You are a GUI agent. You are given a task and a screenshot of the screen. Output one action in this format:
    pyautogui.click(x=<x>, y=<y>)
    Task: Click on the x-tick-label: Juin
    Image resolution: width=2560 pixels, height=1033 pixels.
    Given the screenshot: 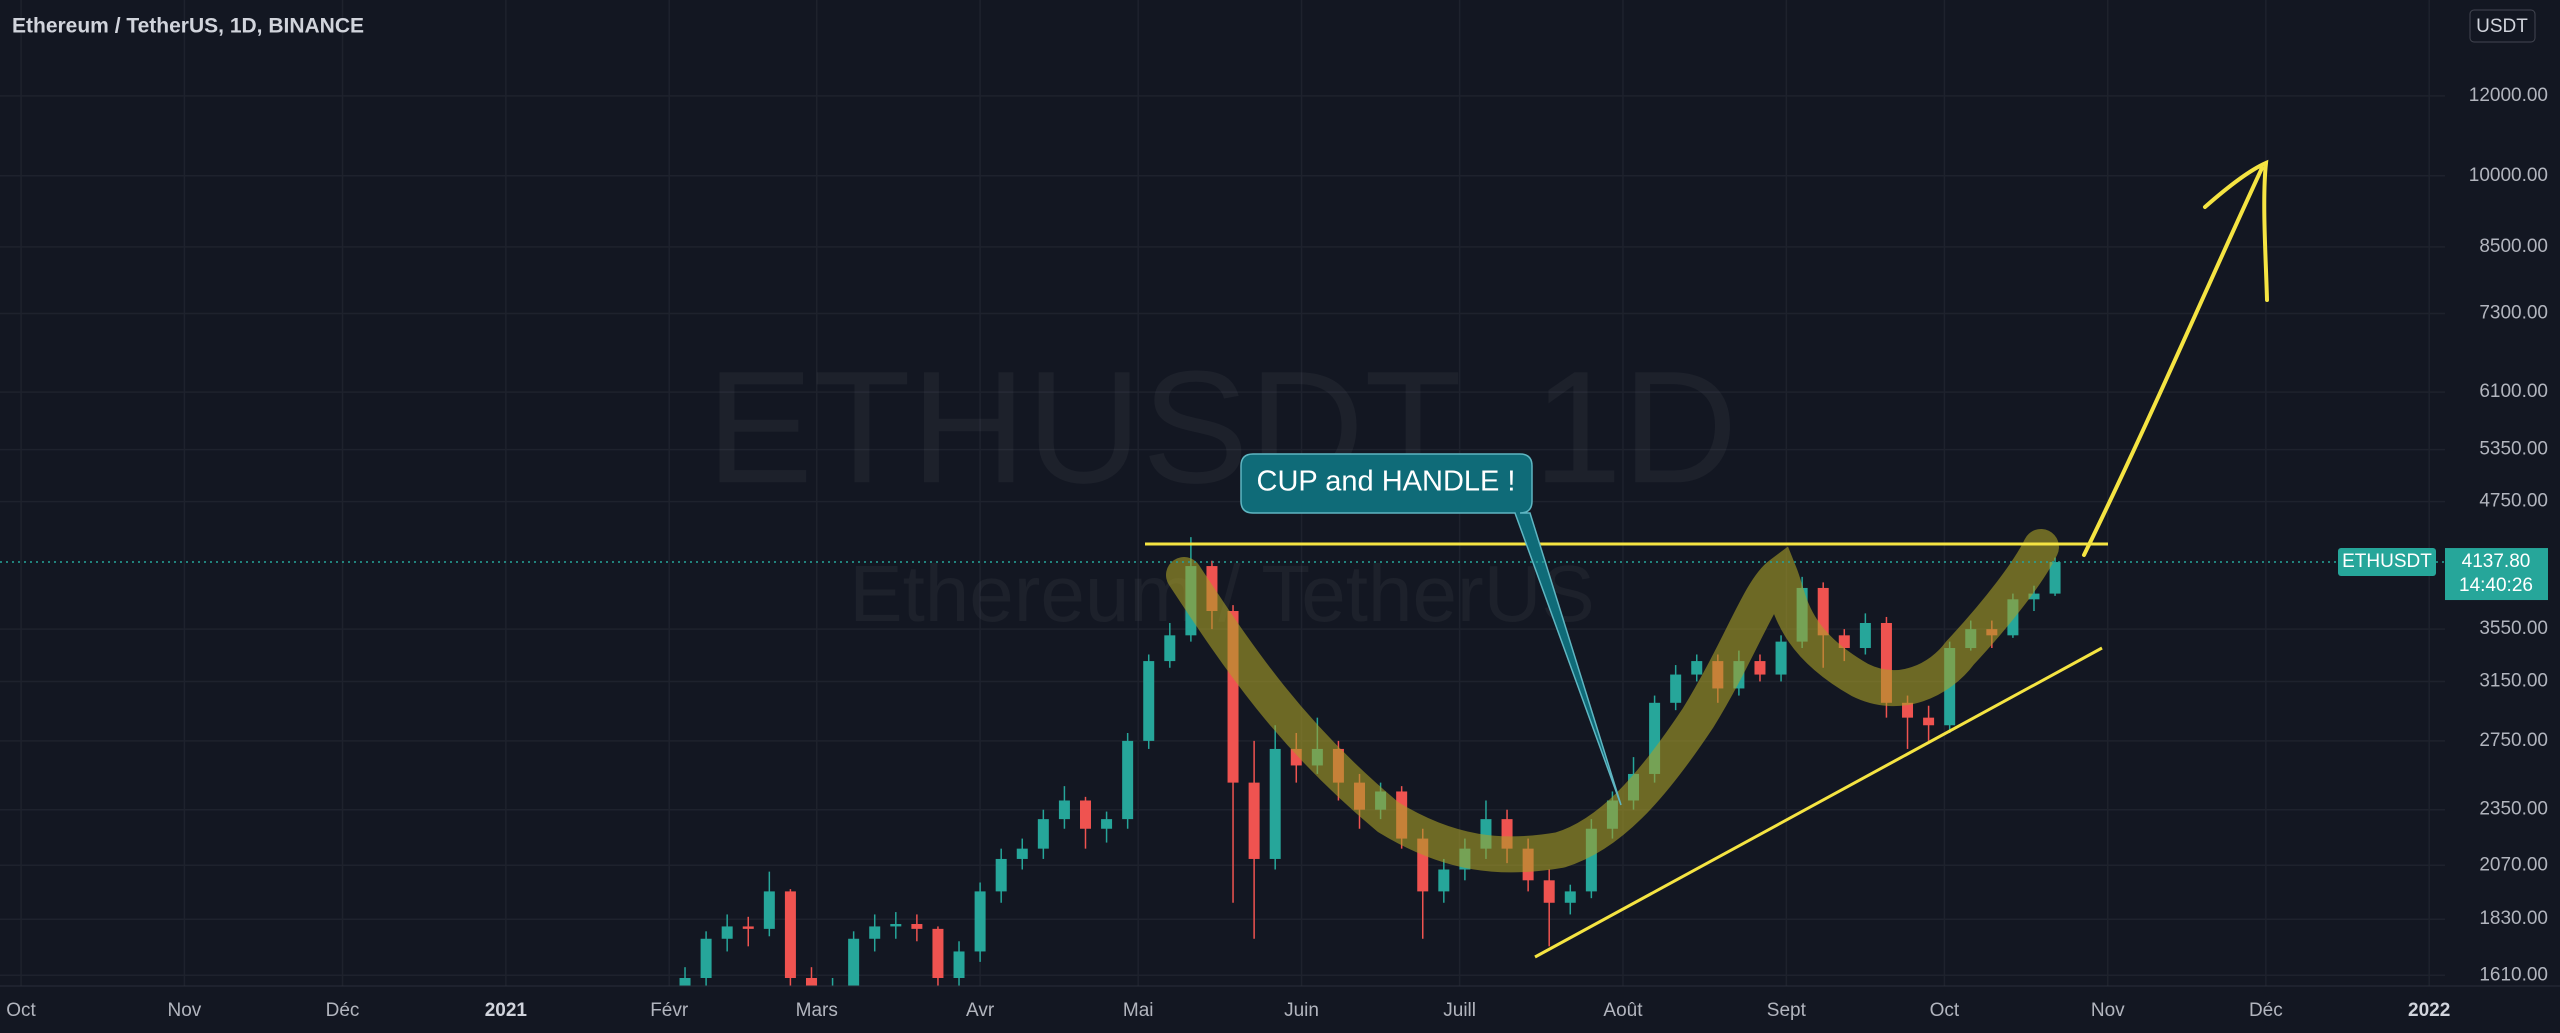 What is the action you would take?
    pyautogui.click(x=1301, y=1010)
    